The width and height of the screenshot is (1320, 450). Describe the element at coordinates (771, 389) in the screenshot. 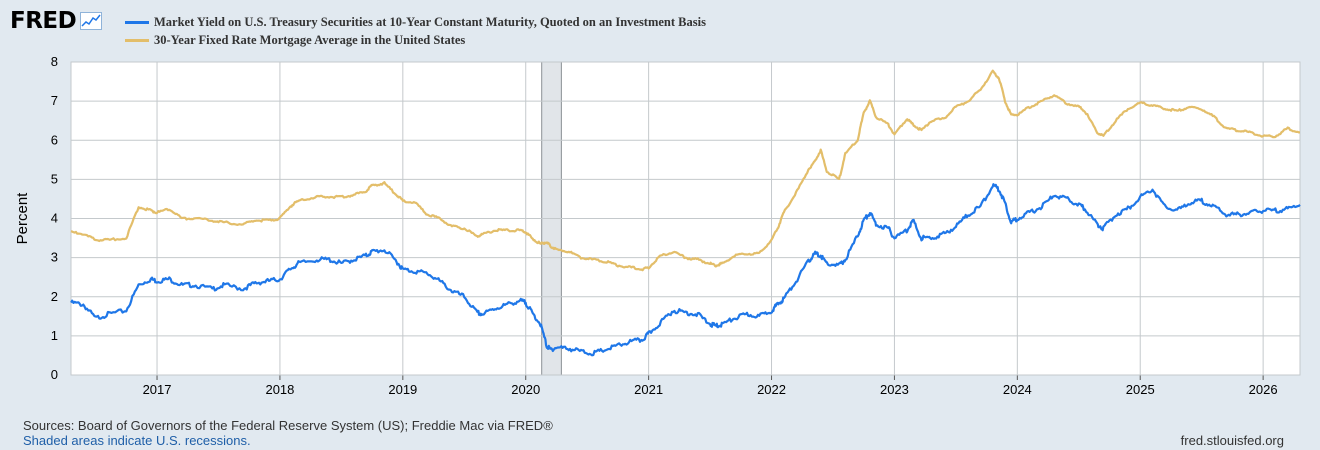

I see `x-tick-label-2022: 2022` at that location.